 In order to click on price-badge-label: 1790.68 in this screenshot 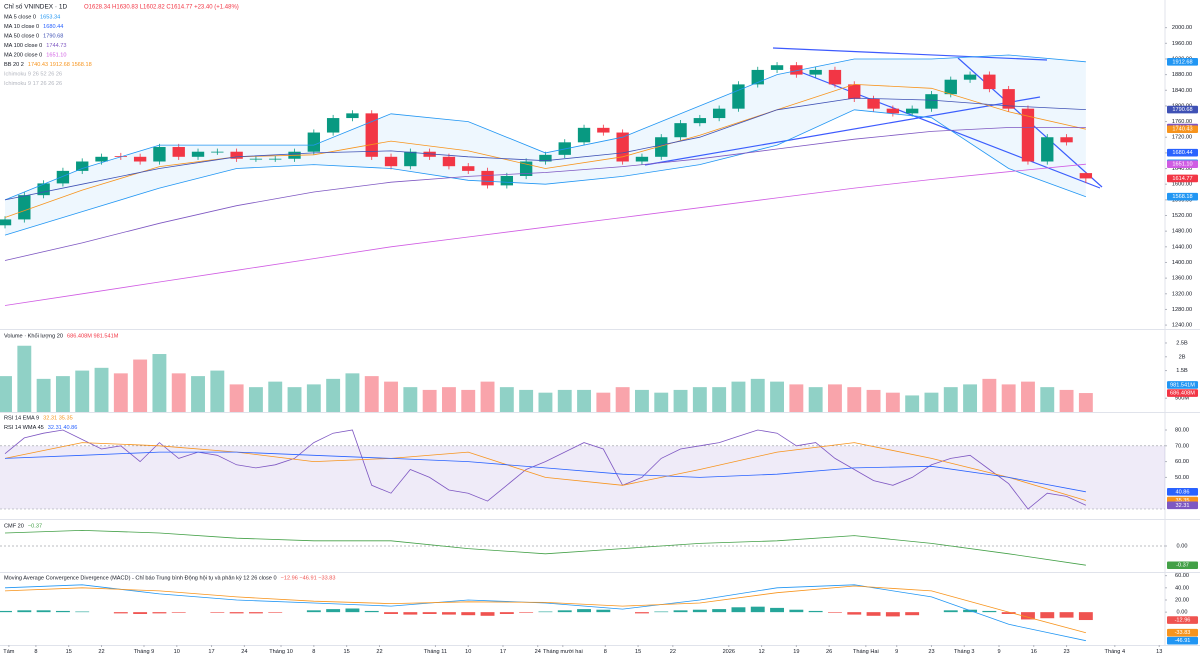, I will do `click(1182, 110)`.